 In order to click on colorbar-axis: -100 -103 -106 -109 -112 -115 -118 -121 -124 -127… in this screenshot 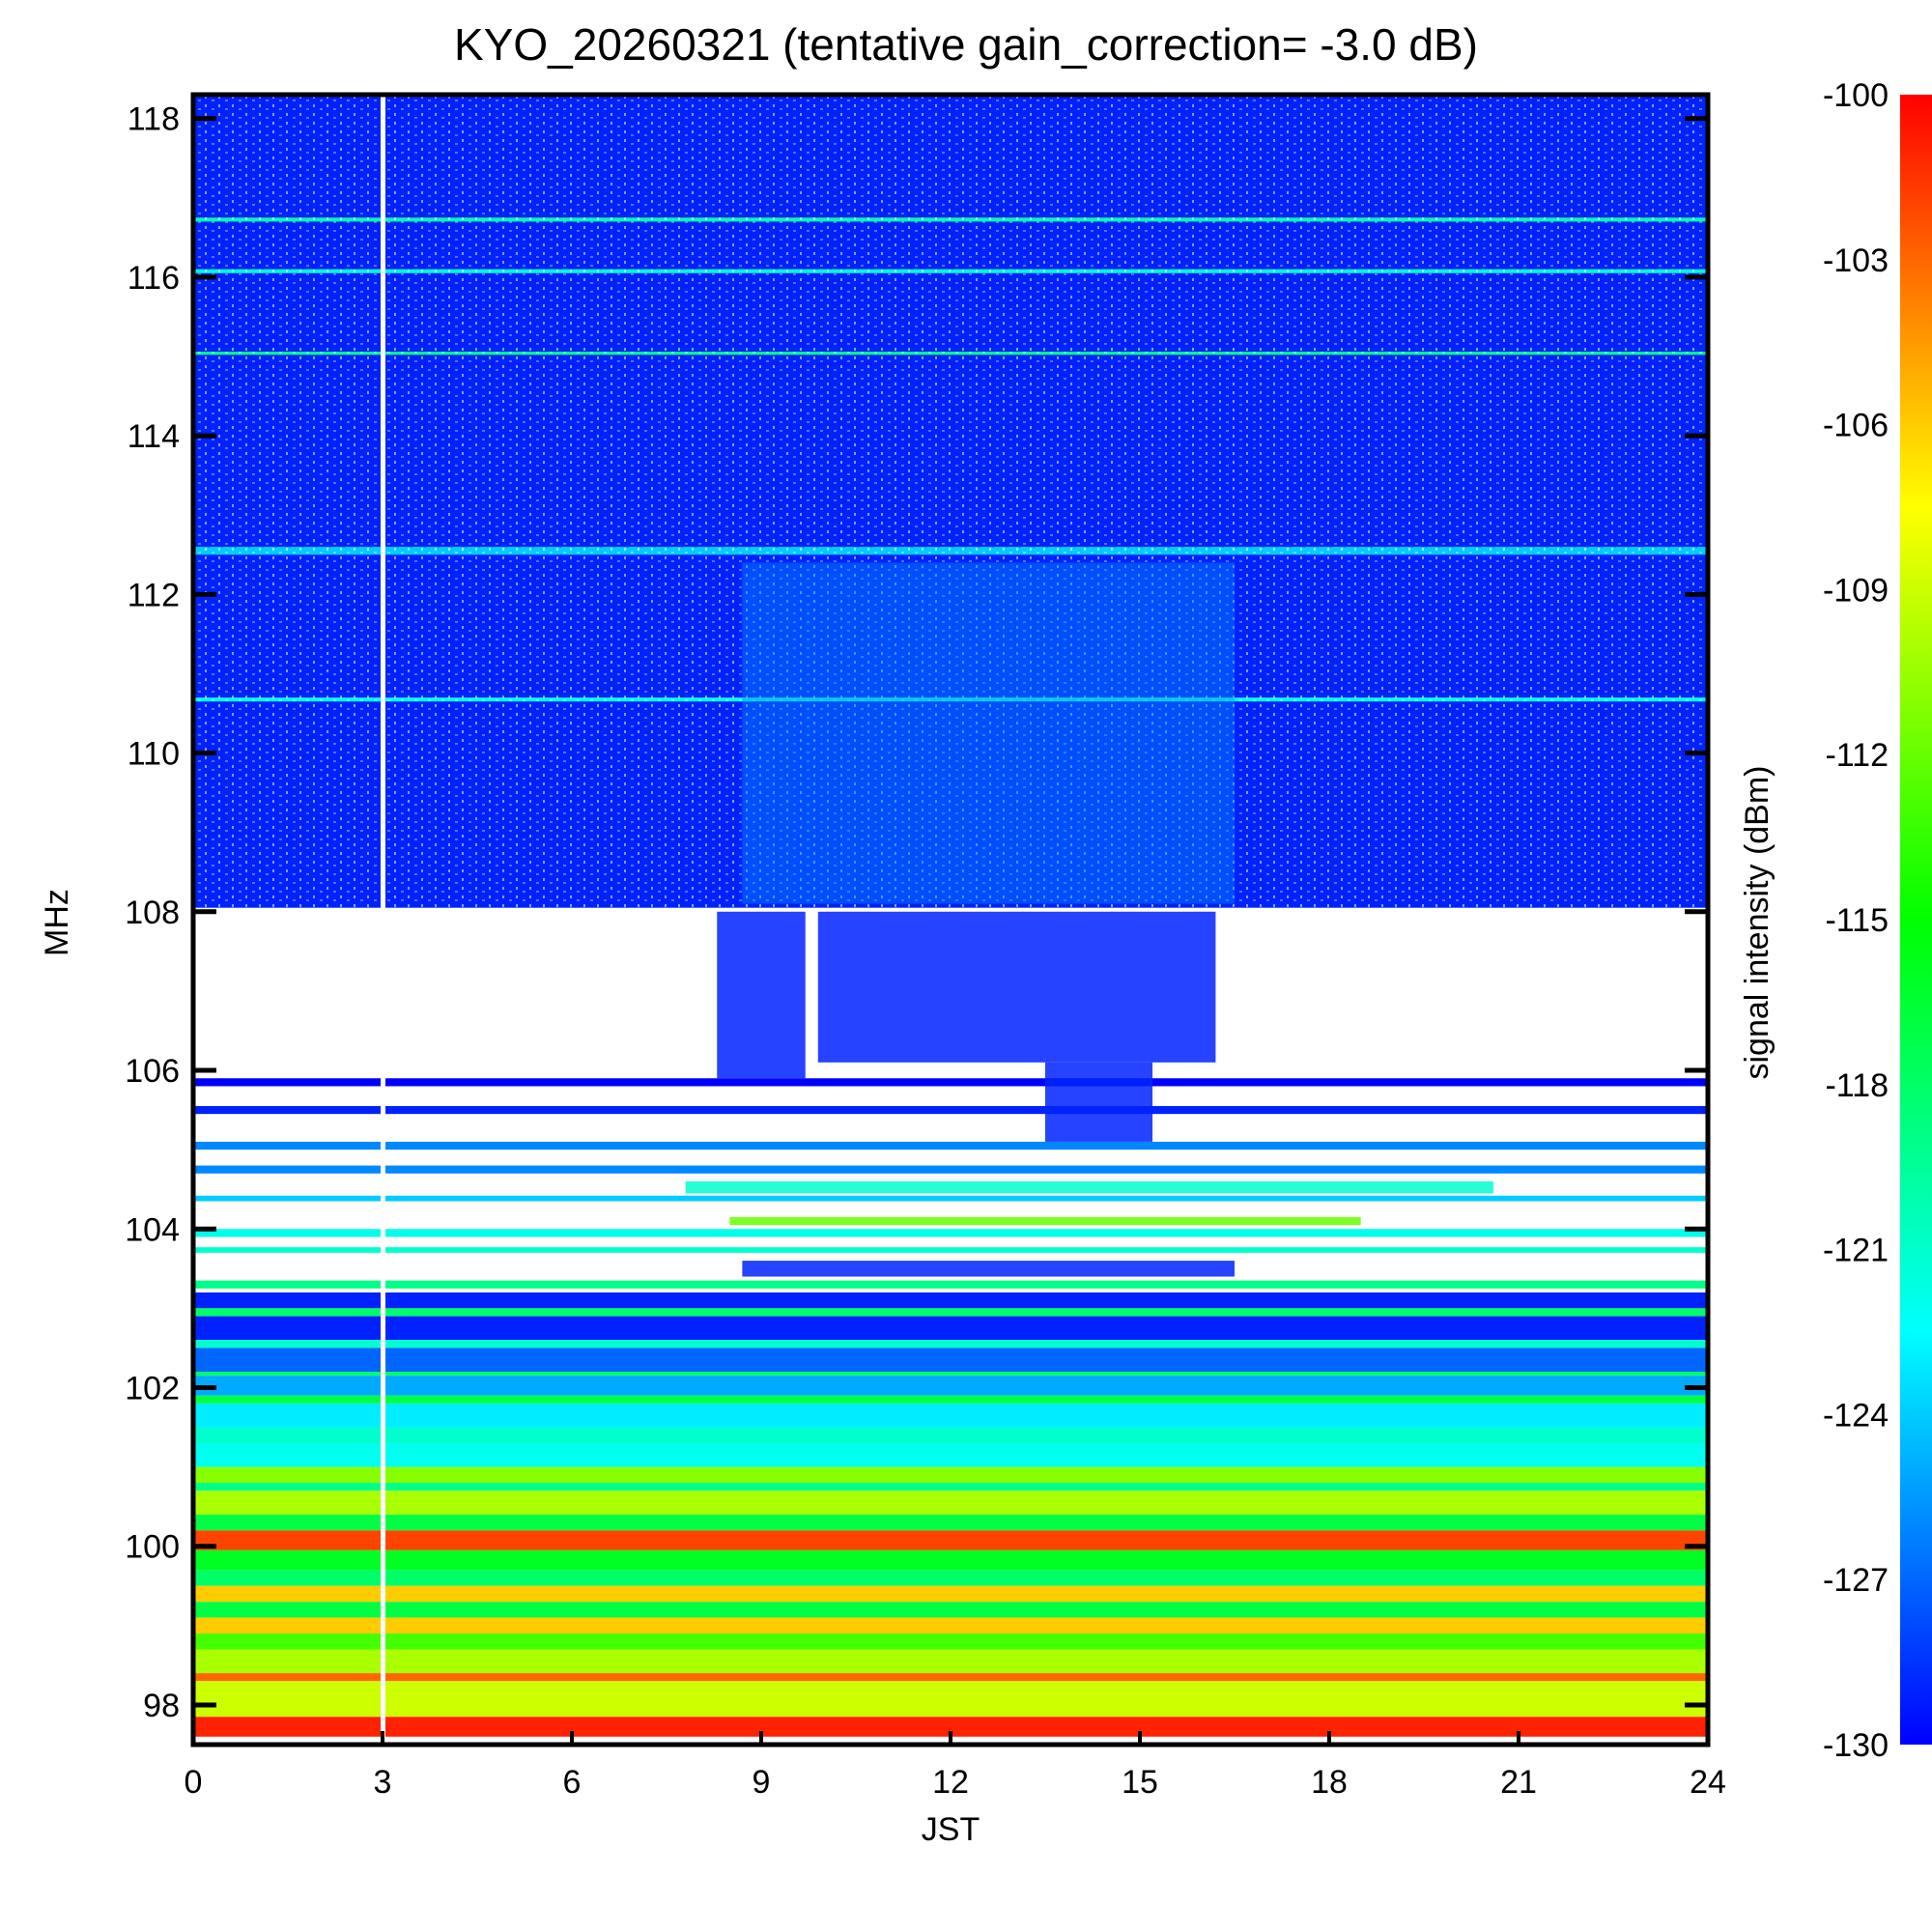, I will do `click(1856, 920)`.